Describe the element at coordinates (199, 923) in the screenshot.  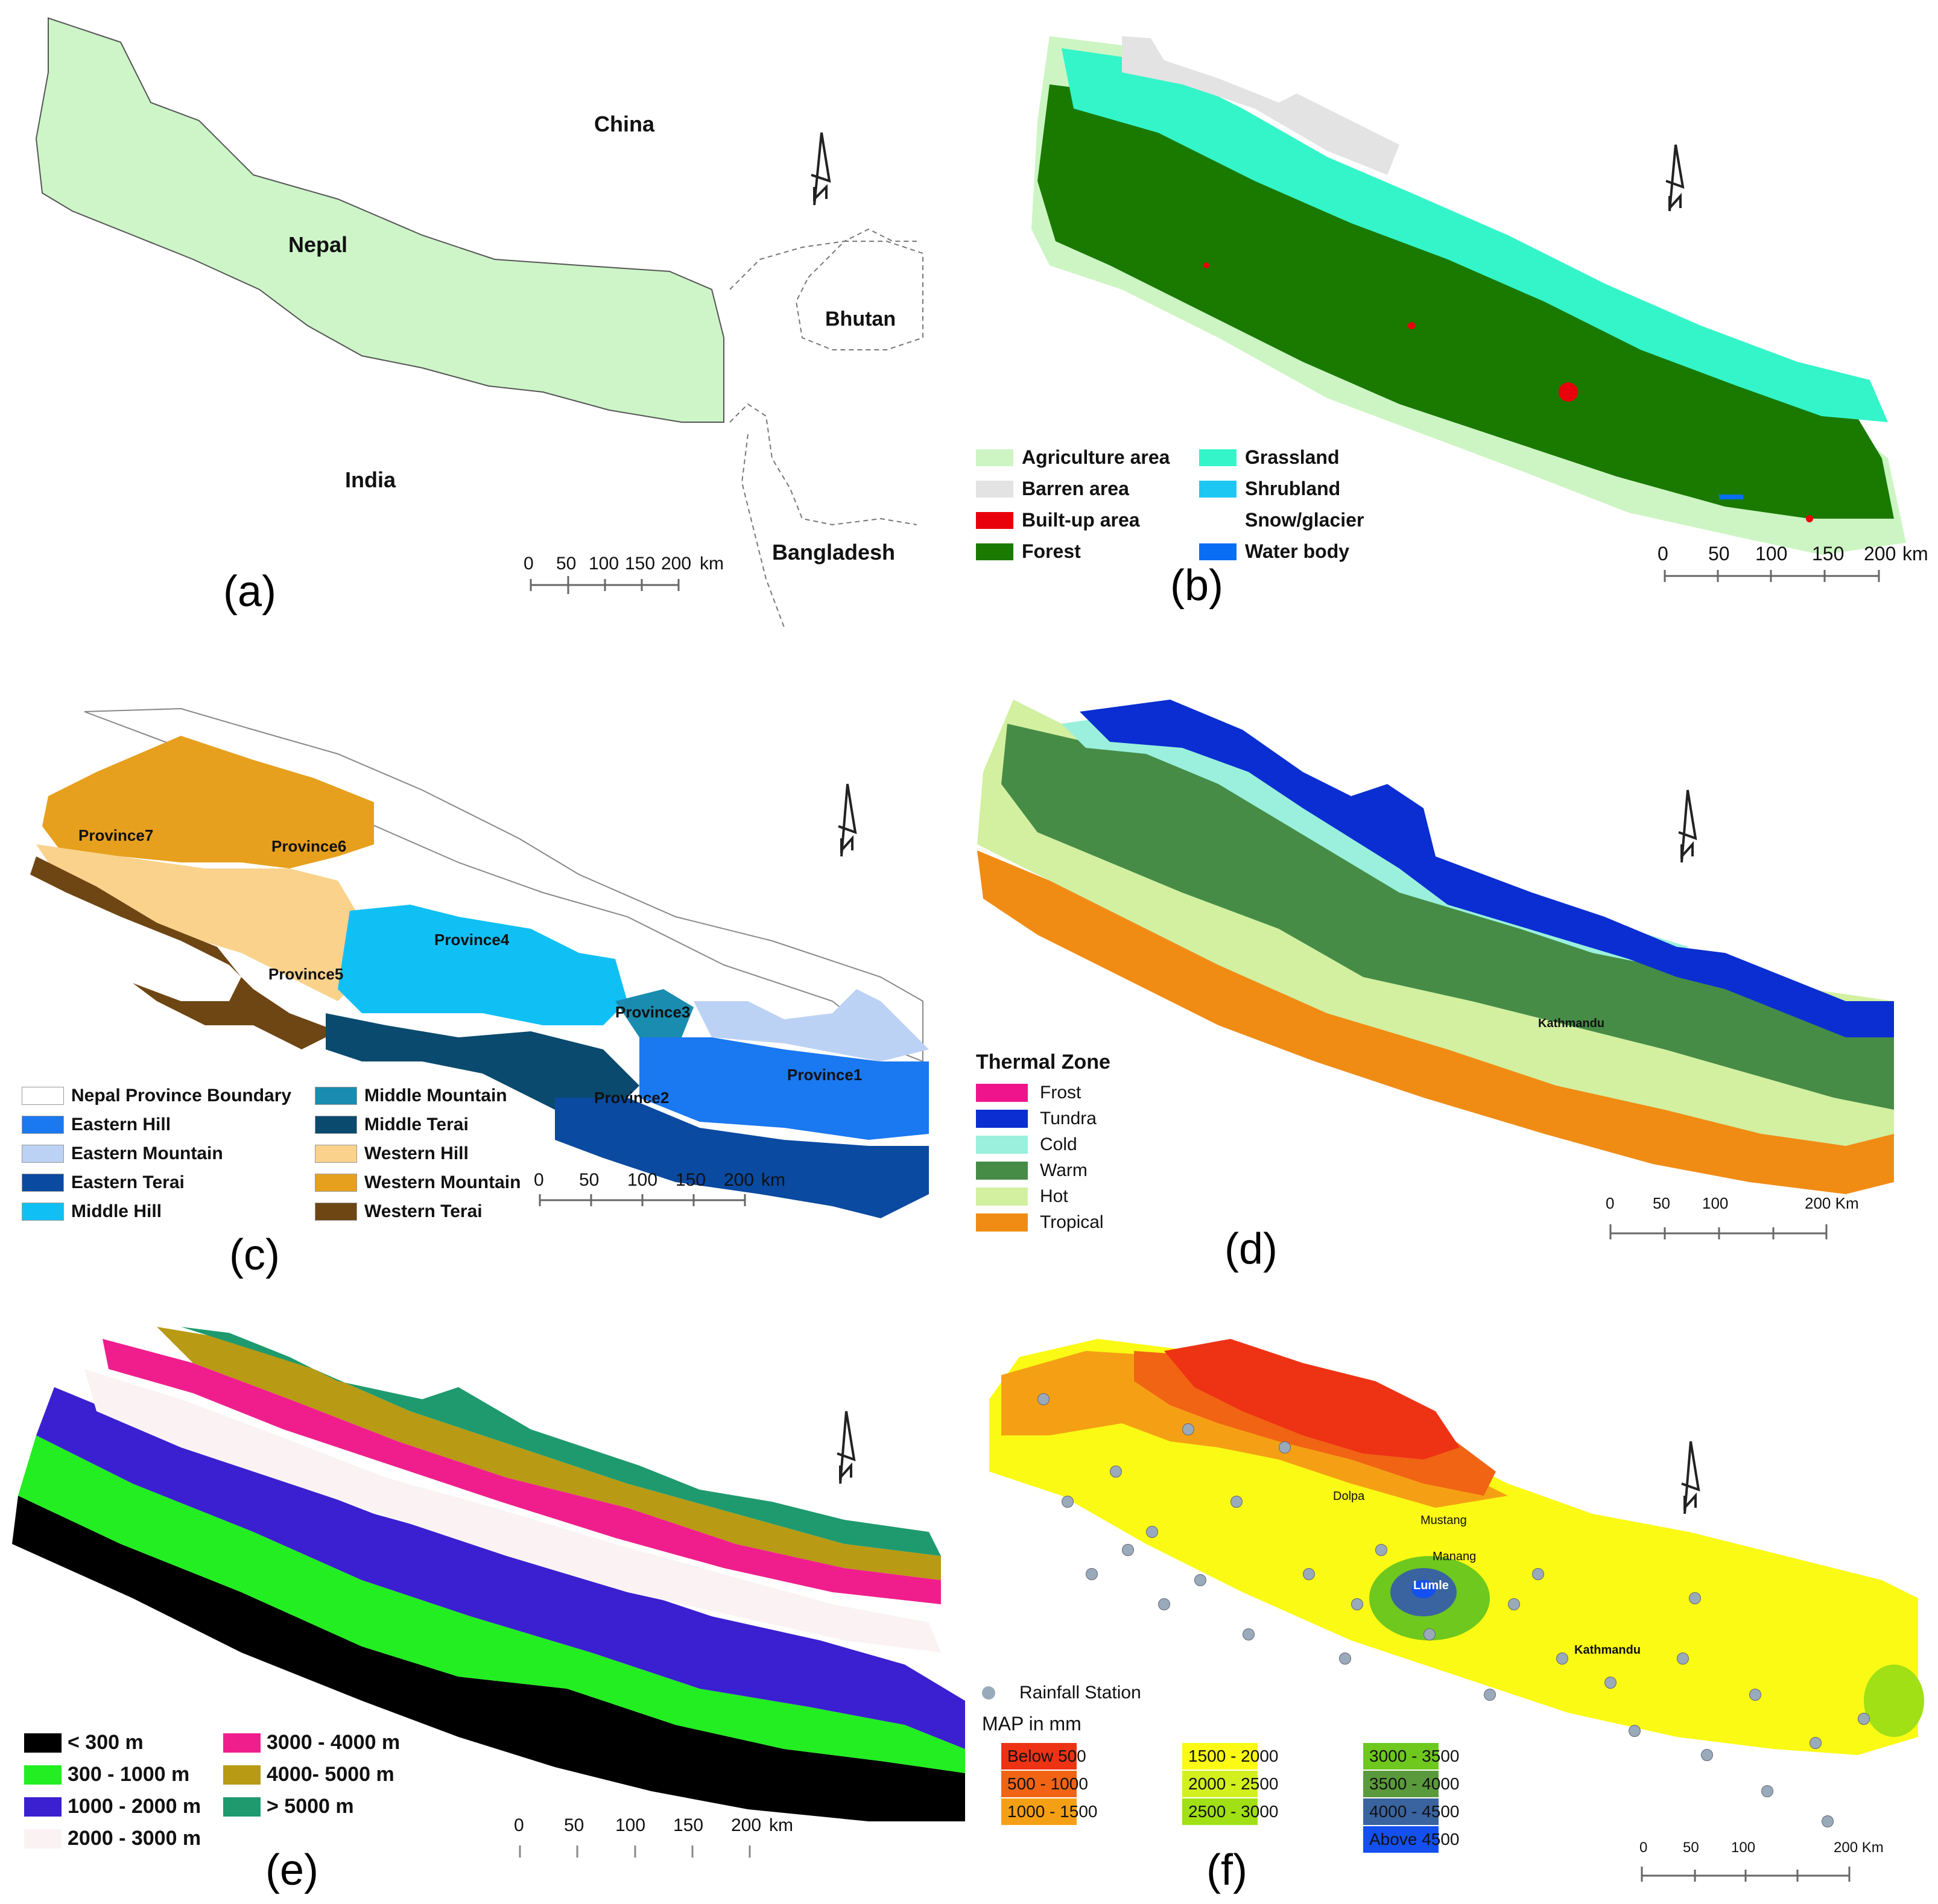
I see `region-western-hill` at that location.